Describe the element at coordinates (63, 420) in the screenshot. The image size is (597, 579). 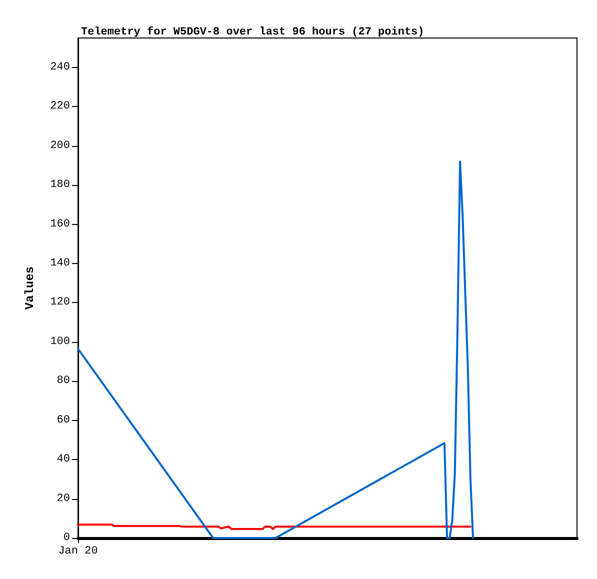
I see `y-tick-label: 60` at that location.